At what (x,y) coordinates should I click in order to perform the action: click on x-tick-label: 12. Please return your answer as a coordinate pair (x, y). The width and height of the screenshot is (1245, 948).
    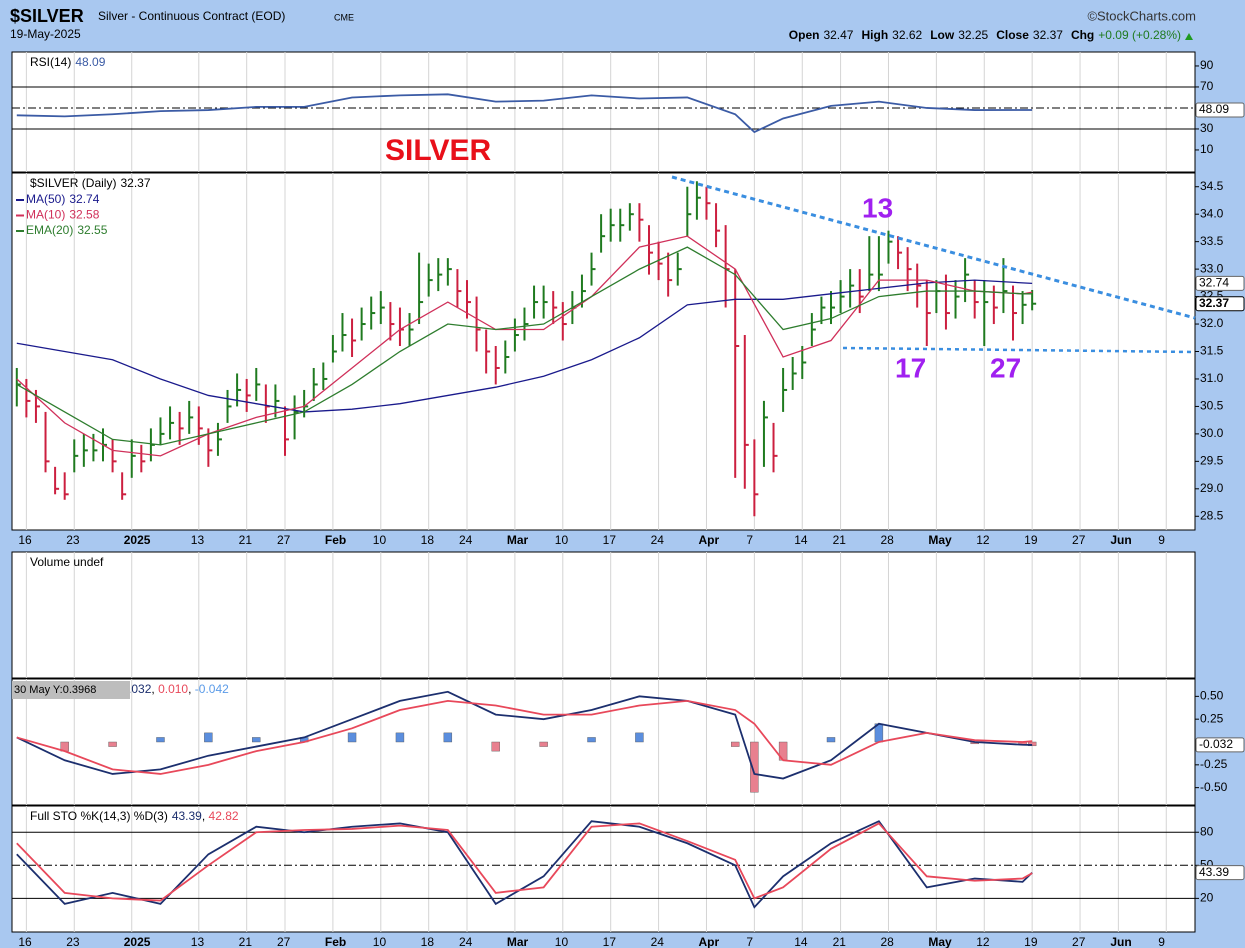
    Looking at the image, I should click on (983, 941).